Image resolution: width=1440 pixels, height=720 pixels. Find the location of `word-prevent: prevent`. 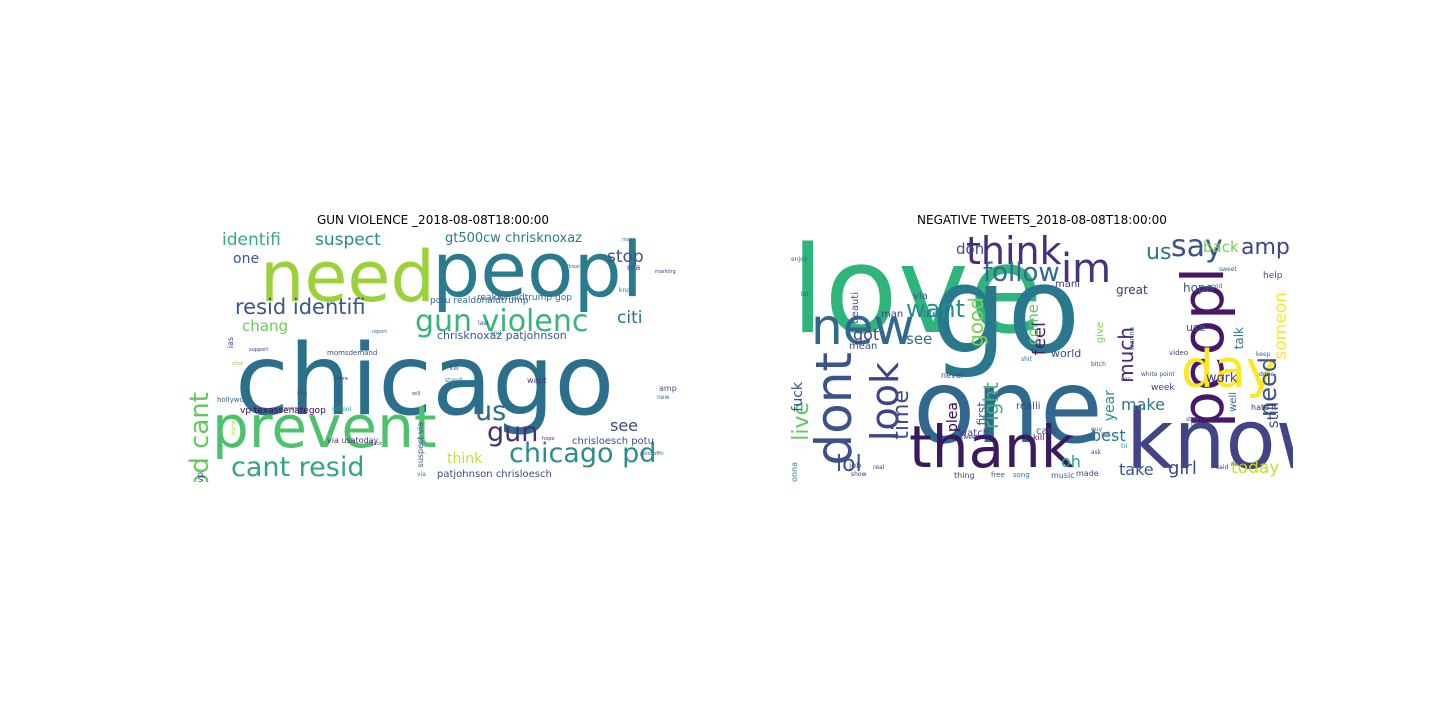

word-prevent: prevent is located at coordinates (324, 427).